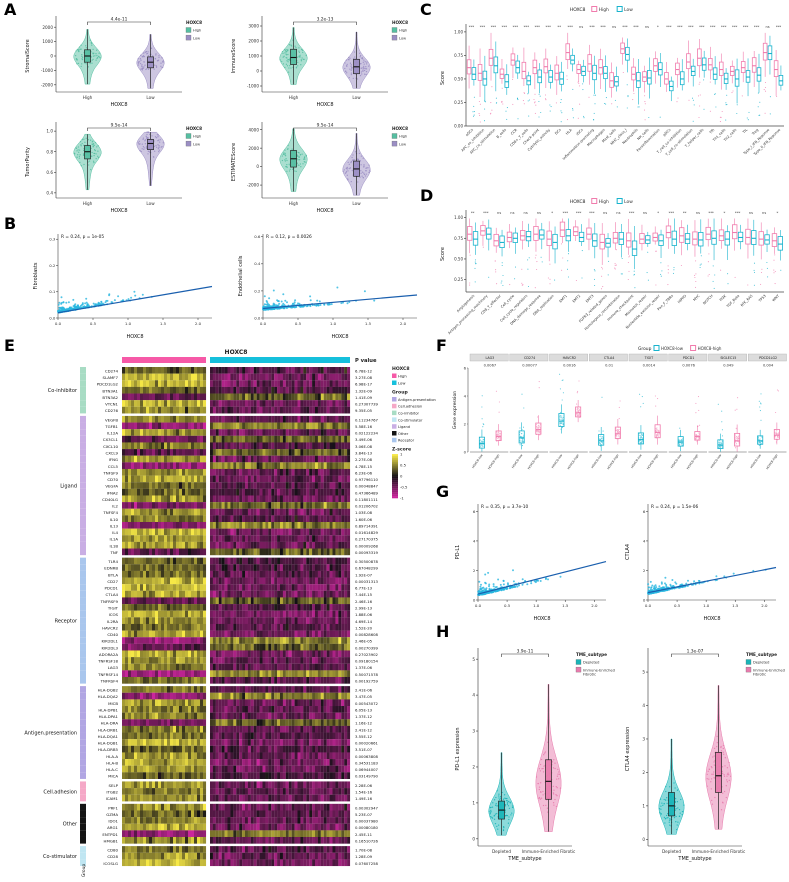 This screenshot has width=789, height=882. Describe the element at coordinates (112, 479) in the screenshot. I see `svg-text: CD70` at that location.